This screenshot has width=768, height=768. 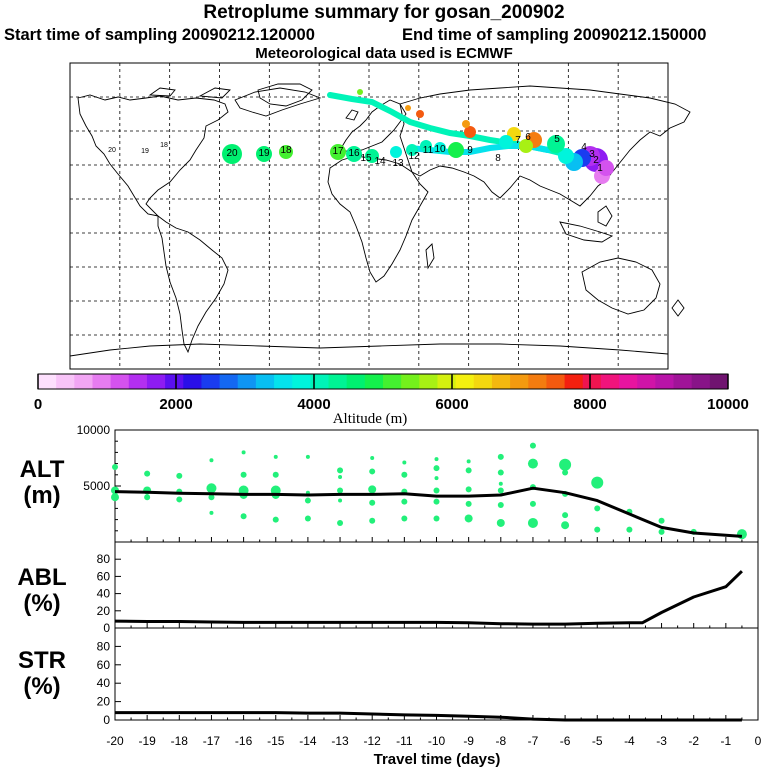 What do you see at coordinates (164, 145) in the screenshot?
I see `trajectory-day-label: 18` at bounding box center [164, 145].